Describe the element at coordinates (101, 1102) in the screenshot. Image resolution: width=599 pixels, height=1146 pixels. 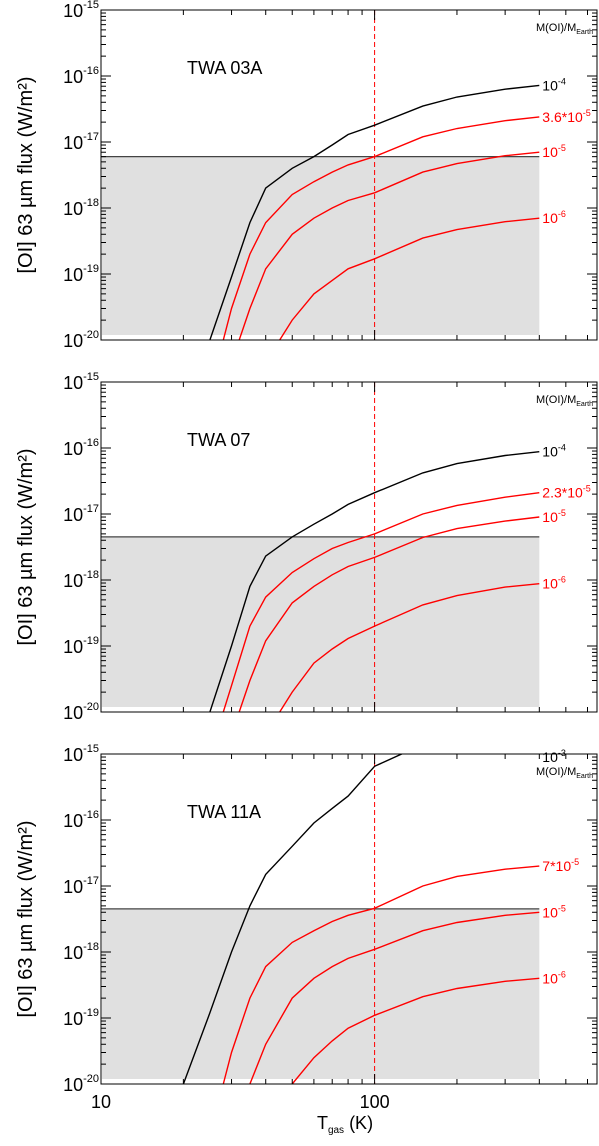
I see `x-tick-label: 10` at that location.